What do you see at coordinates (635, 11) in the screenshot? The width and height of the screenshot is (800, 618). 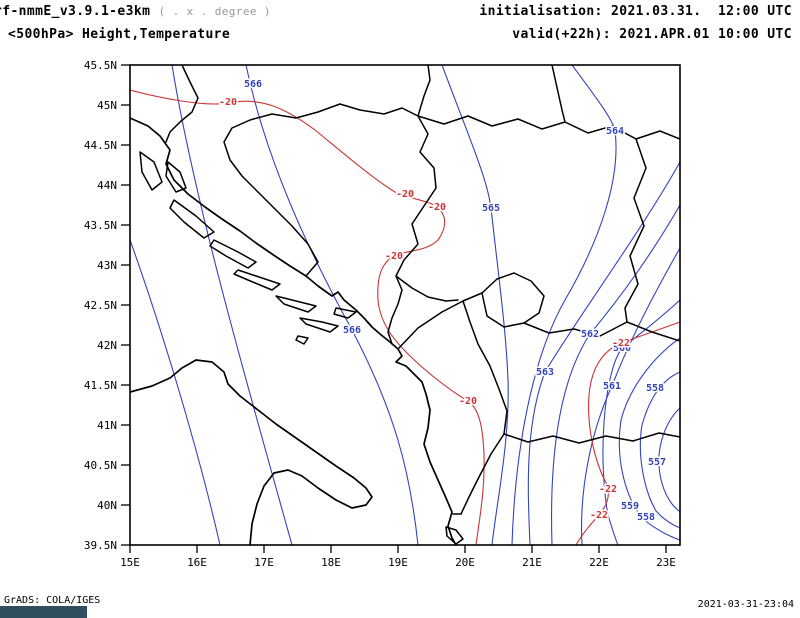 I see `initialisation-time: initialisation: 2021.03.31. 12:00 UTC` at bounding box center [635, 11].